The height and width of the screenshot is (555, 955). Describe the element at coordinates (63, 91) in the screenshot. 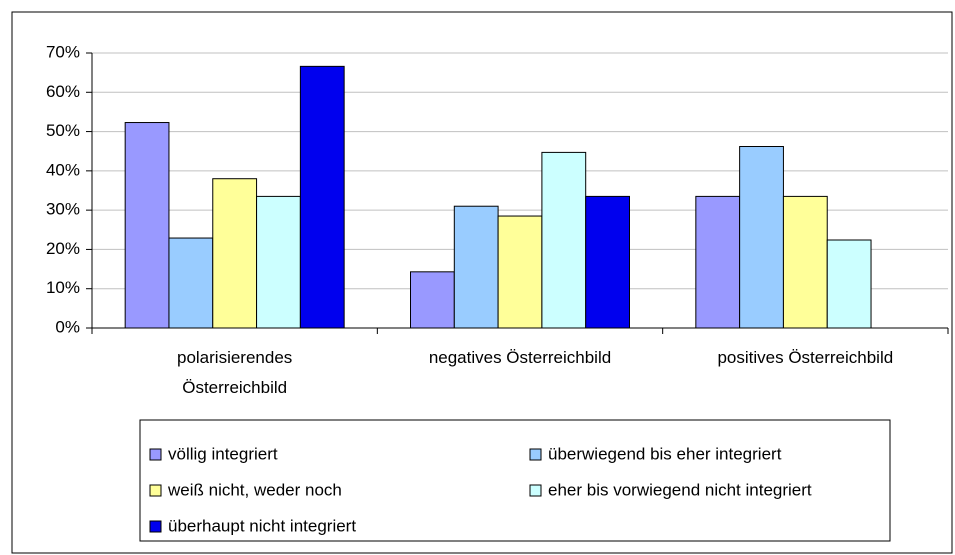

I see `y-tick-label: 60%` at that location.